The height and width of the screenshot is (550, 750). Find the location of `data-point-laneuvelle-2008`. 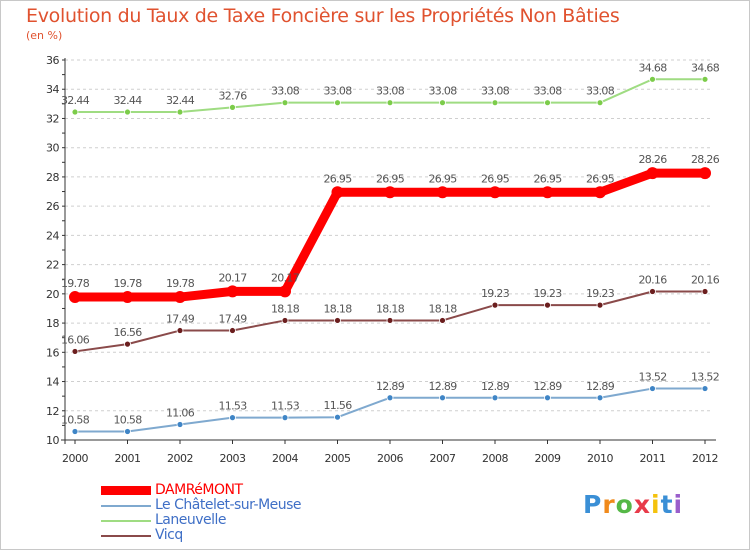

data-point-laneuvelle-2008 is located at coordinates (495, 103).